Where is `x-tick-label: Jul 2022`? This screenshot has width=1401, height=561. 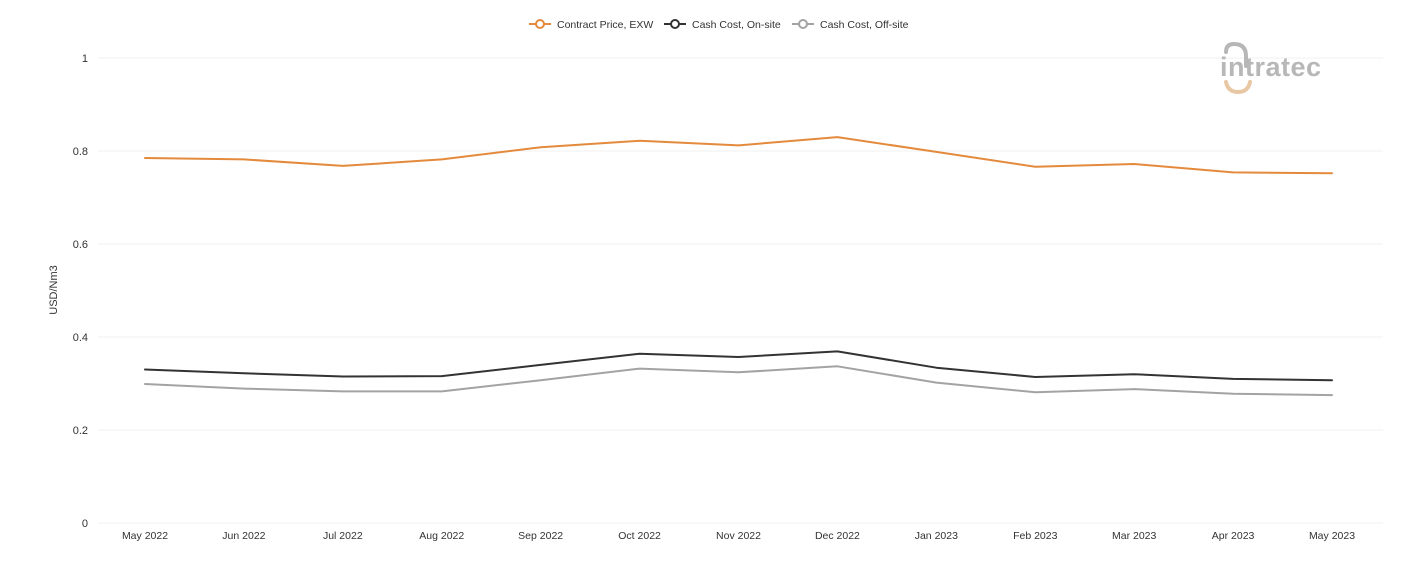
x-tick-label: Jul 2022 is located at coordinates (343, 536).